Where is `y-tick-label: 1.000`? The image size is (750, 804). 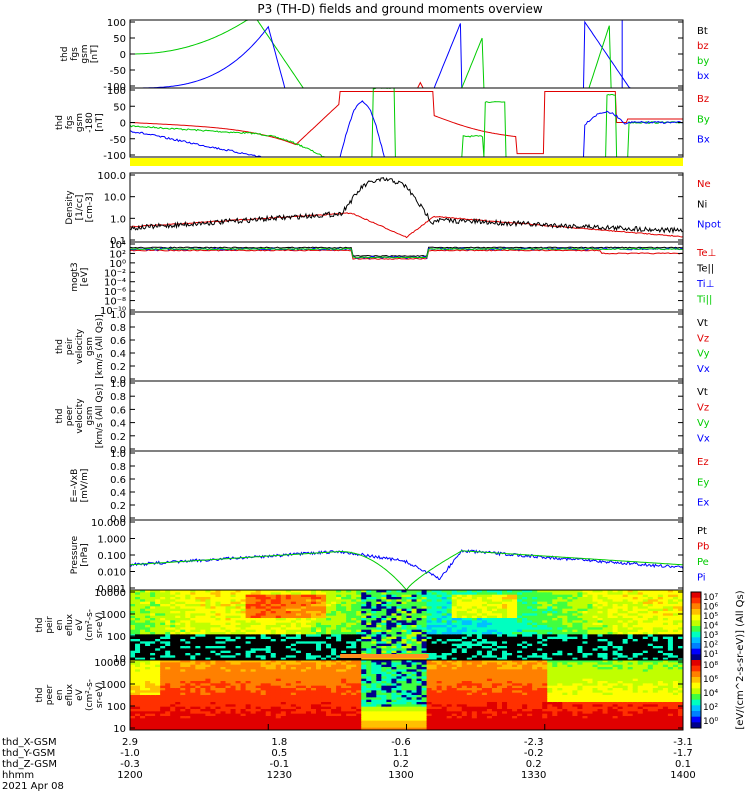 y-tick-label: 1.000 is located at coordinates (111, 540).